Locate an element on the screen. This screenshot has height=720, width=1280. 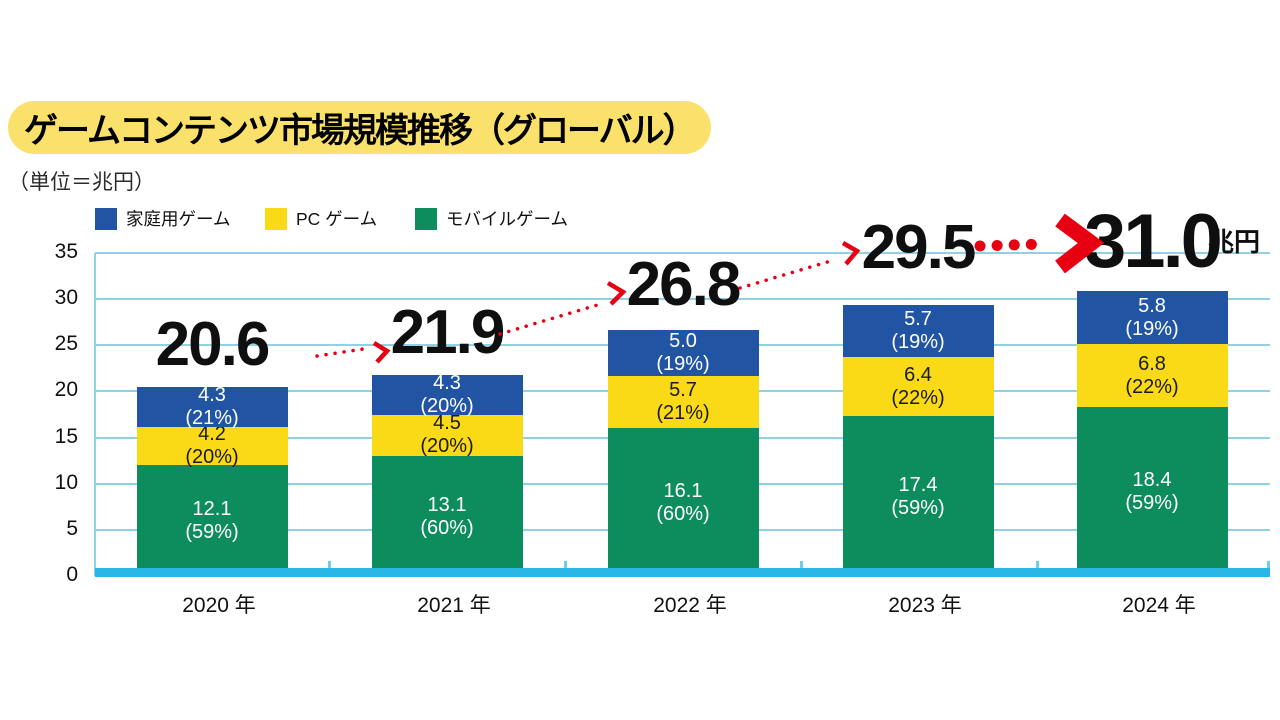
bar-segment: 4.2 (20%) is located at coordinates (212, 445).